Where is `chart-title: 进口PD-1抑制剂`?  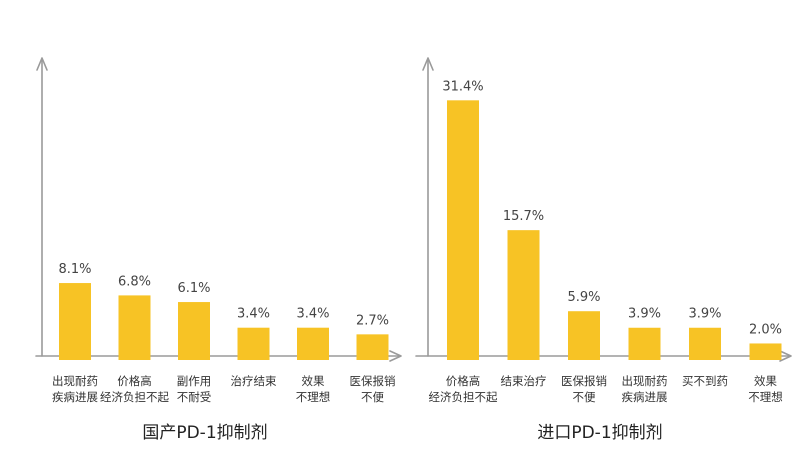 chart-title: 进口PD-1抑制剂 is located at coordinates (599, 433).